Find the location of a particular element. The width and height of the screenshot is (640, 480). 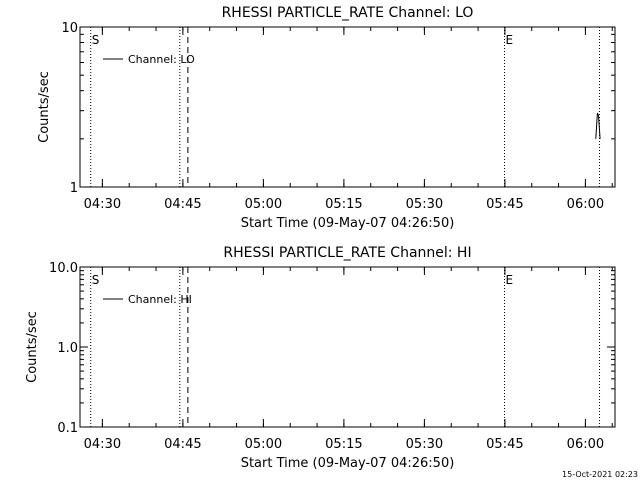

y-tick-label: 1 is located at coordinates (74, 188).